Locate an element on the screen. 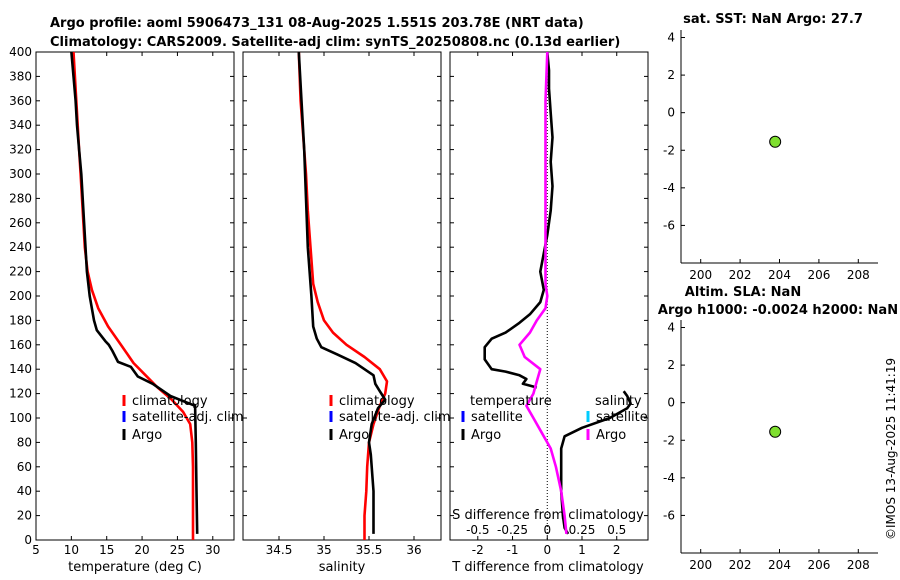  diff-legend-t-argo-label: Argo is located at coordinates (486, 435).